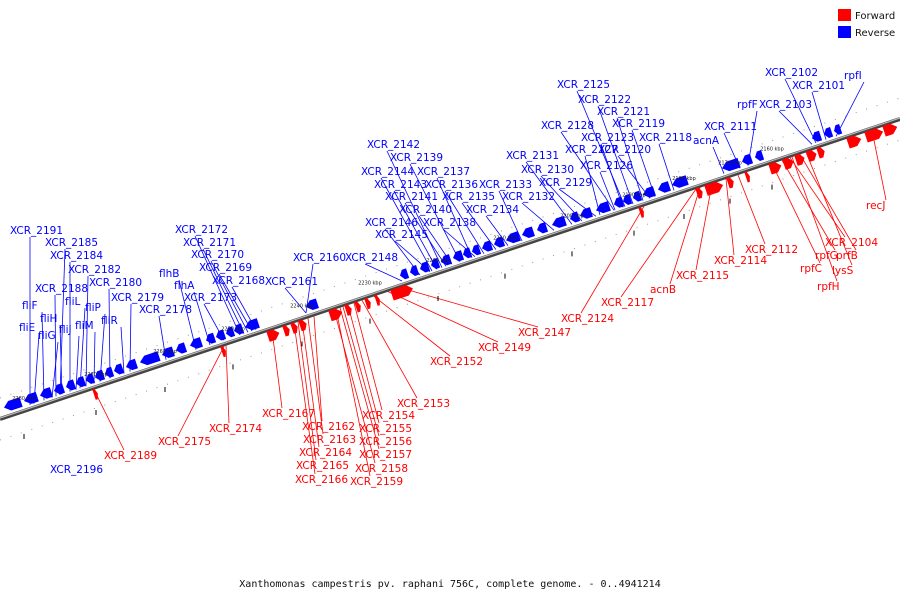 The image size is (900, 600). I want to click on gene-label: XCR_2119, so click(638, 124).